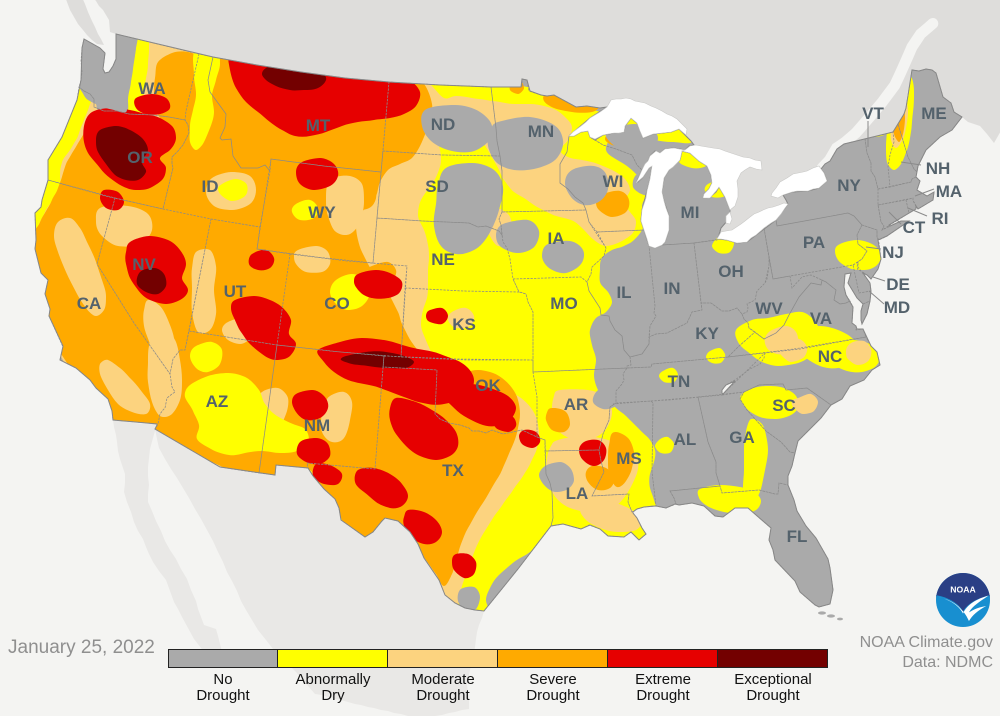 Image resolution: width=1000 pixels, height=716 pixels. I want to click on state-label-in: IN, so click(672, 288).